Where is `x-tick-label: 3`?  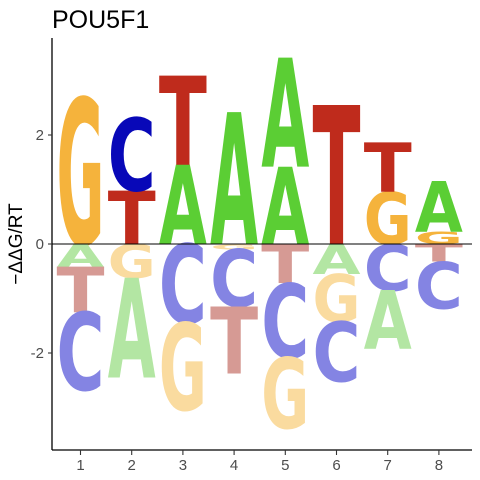
x-tick-label: 3 is located at coordinates (183, 465).